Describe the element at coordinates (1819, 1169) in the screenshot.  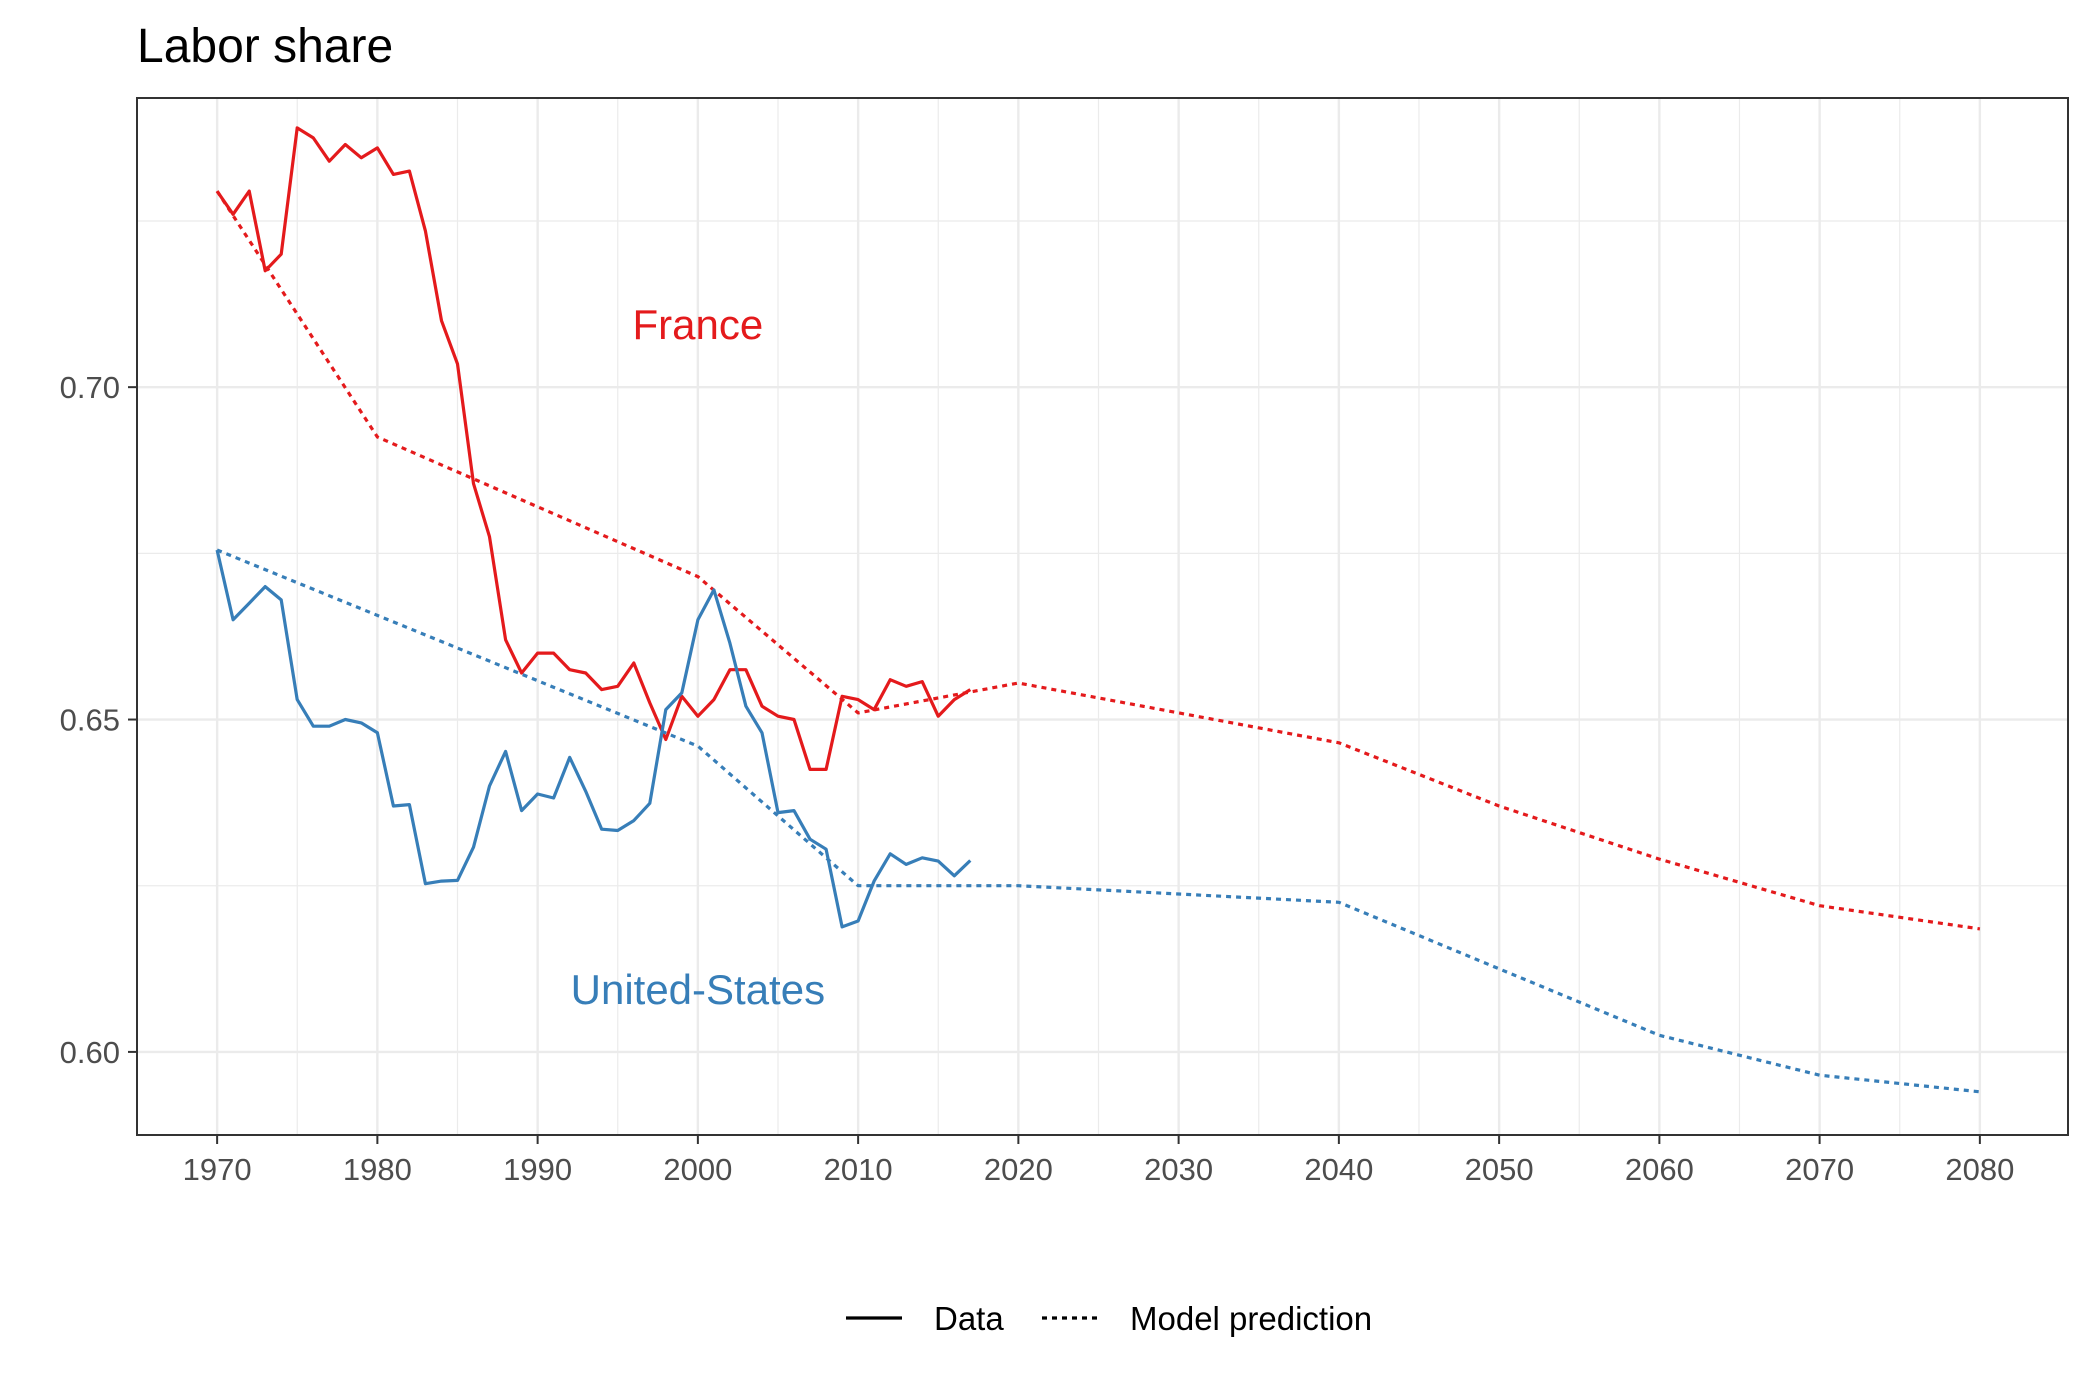
I see `x-tick-label: 2070` at that location.